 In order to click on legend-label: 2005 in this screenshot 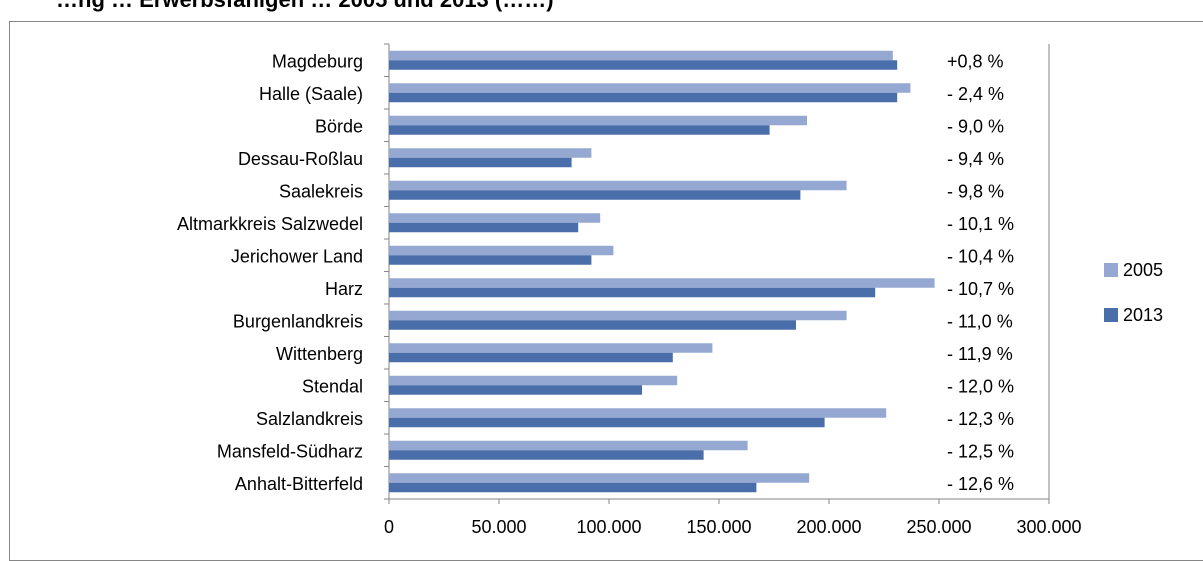, I will do `click(1143, 270)`.